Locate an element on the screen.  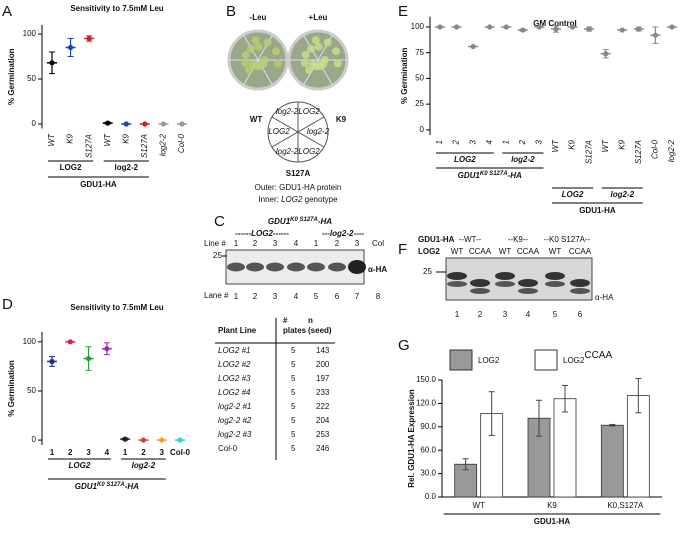
legend-text: Inner: LOG2 genotype is located at coordinates (298, 199).